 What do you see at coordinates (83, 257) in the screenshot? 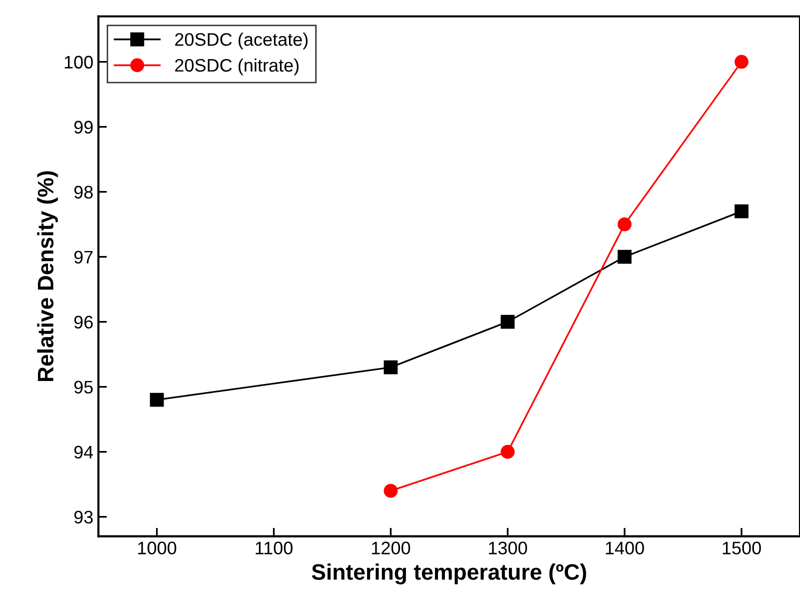
I see `y-tick-label: 97` at bounding box center [83, 257].